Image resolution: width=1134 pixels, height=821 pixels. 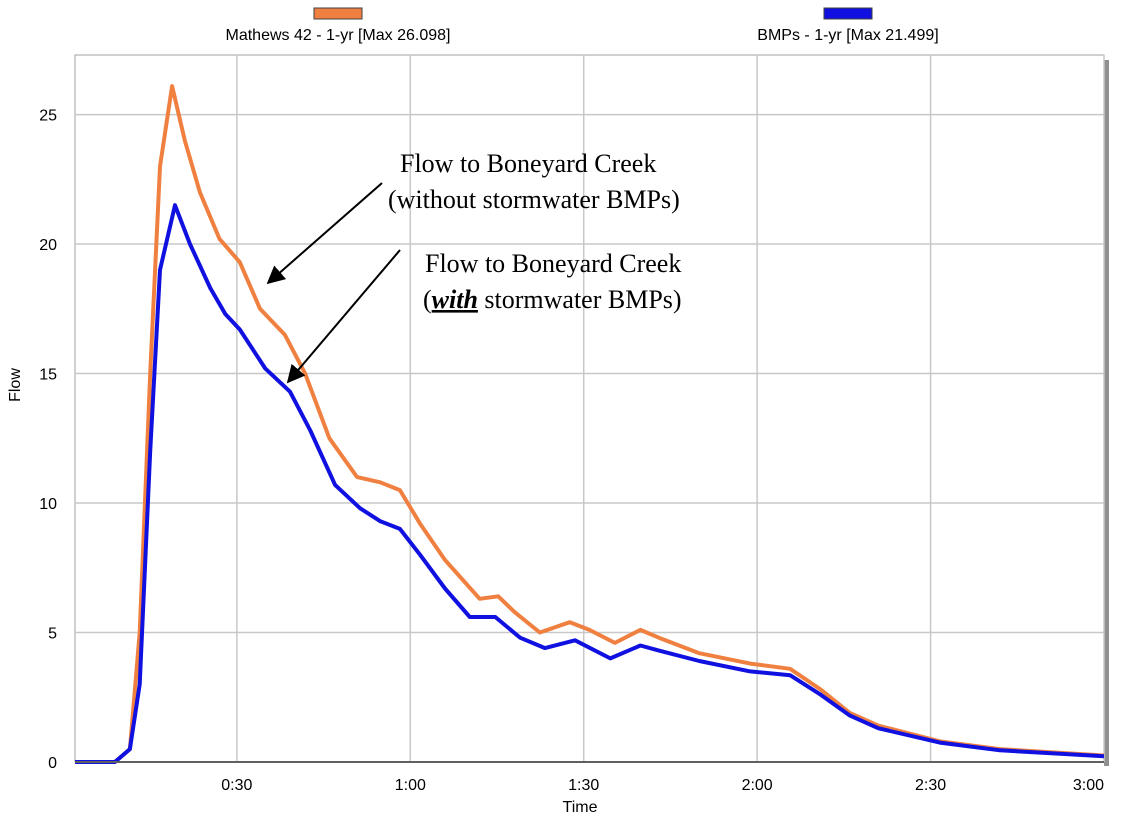 What do you see at coordinates (580, 299) in the screenshot?
I see `annotation-text: stormwater BMPs)` at bounding box center [580, 299].